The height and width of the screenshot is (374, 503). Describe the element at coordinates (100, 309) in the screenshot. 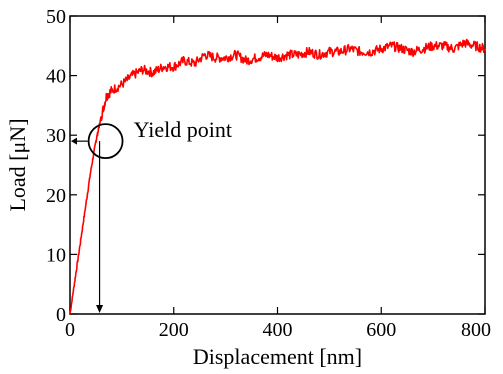

I see `arrow-down-head` at that location.